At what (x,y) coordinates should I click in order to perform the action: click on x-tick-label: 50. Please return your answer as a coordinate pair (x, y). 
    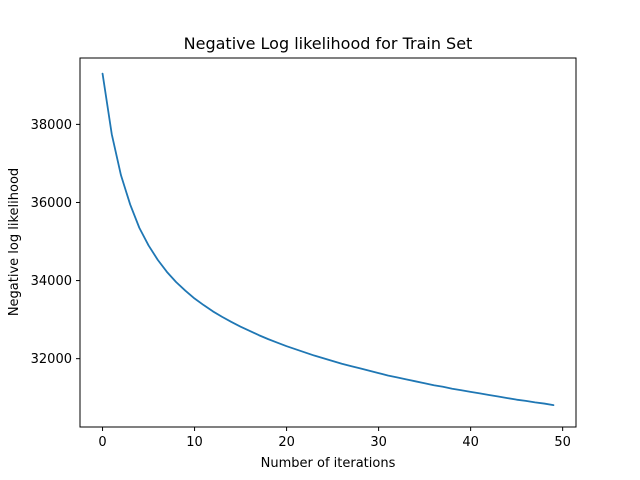
    Looking at the image, I should click on (562, 442).